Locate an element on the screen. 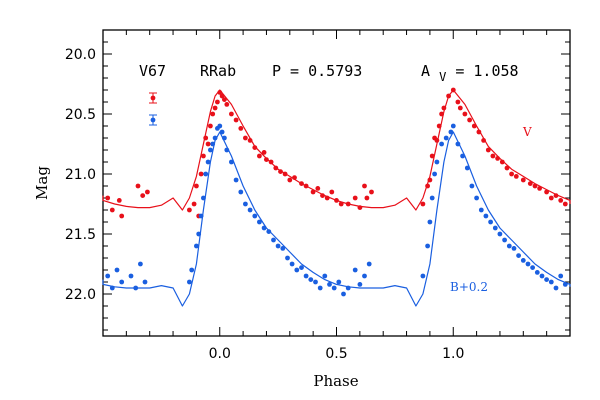 The height and width of the screenshot is (400, 600). variable-type-label: RRab is located at coordinates (218, 71).